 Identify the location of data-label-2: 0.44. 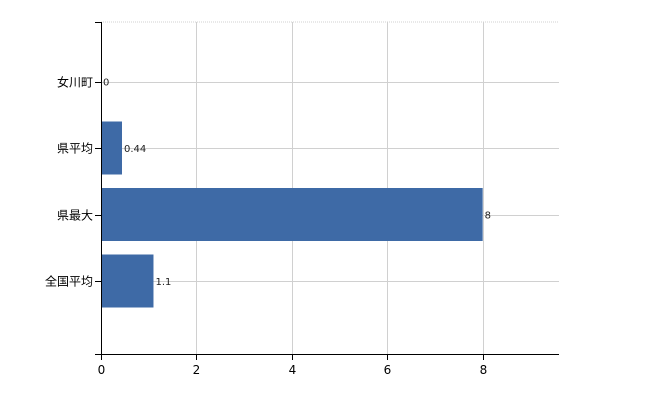
(135, 149).